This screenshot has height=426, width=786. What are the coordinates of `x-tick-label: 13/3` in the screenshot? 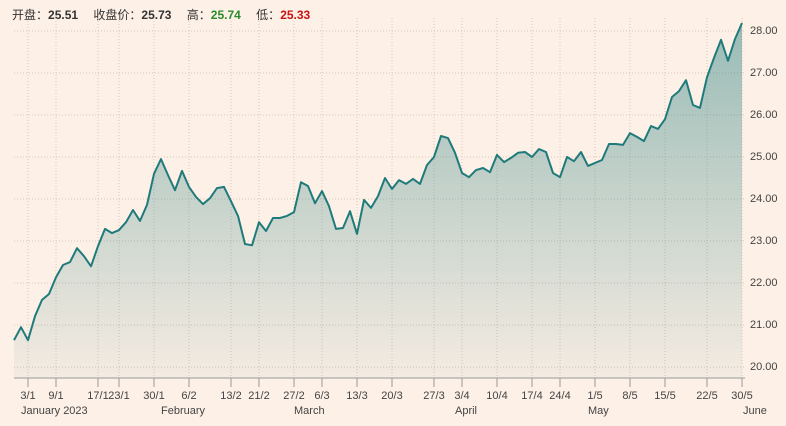 It's located at (356, 396).